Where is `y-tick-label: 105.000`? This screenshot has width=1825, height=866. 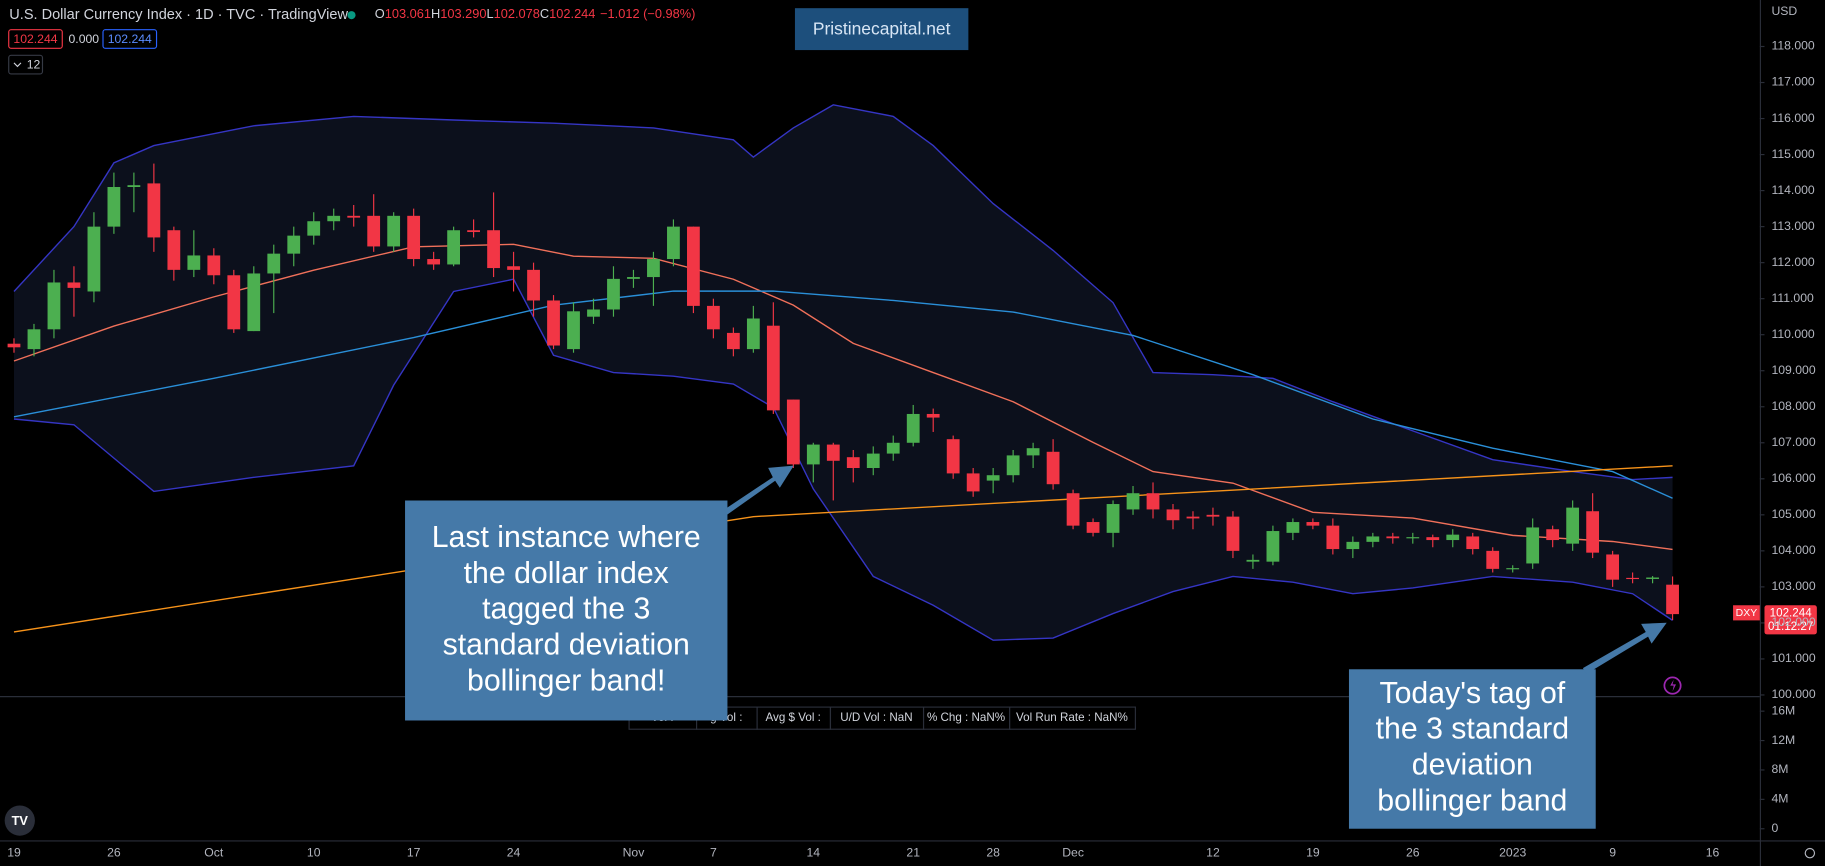
y-tick-label: 105.000 is located at coordinates (1793, 514).